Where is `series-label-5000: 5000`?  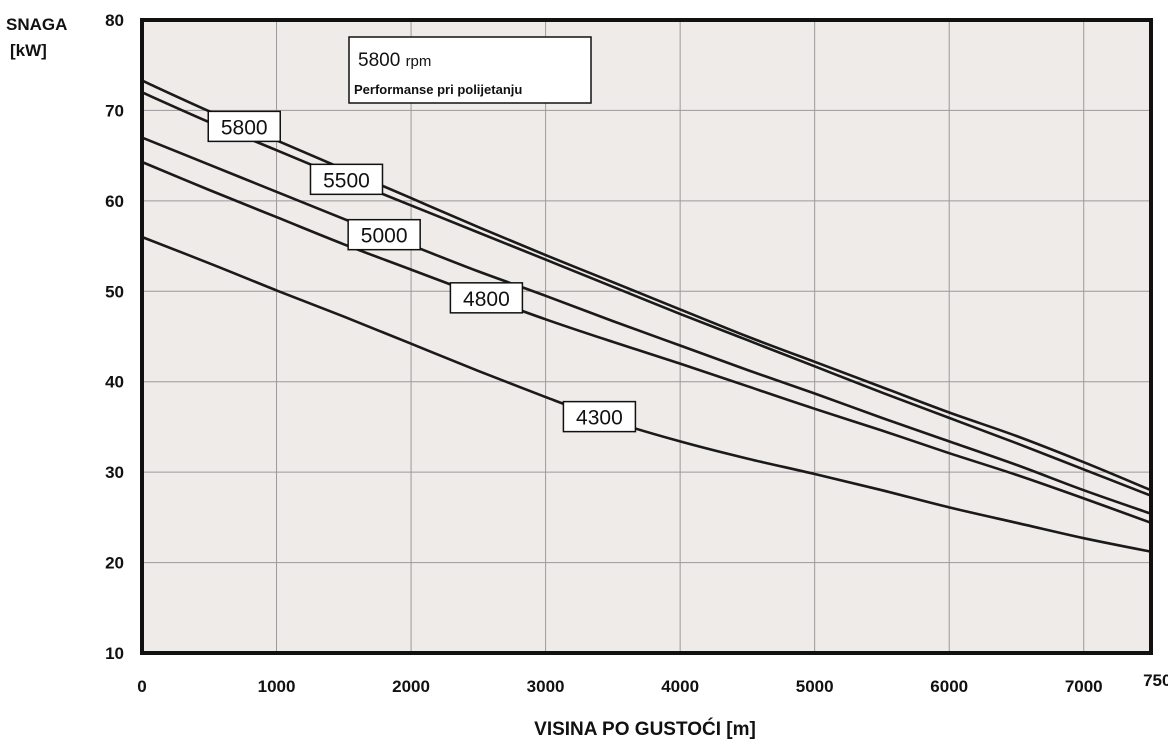
series-label-5000: 5000 is located at coordinates (384, 234).